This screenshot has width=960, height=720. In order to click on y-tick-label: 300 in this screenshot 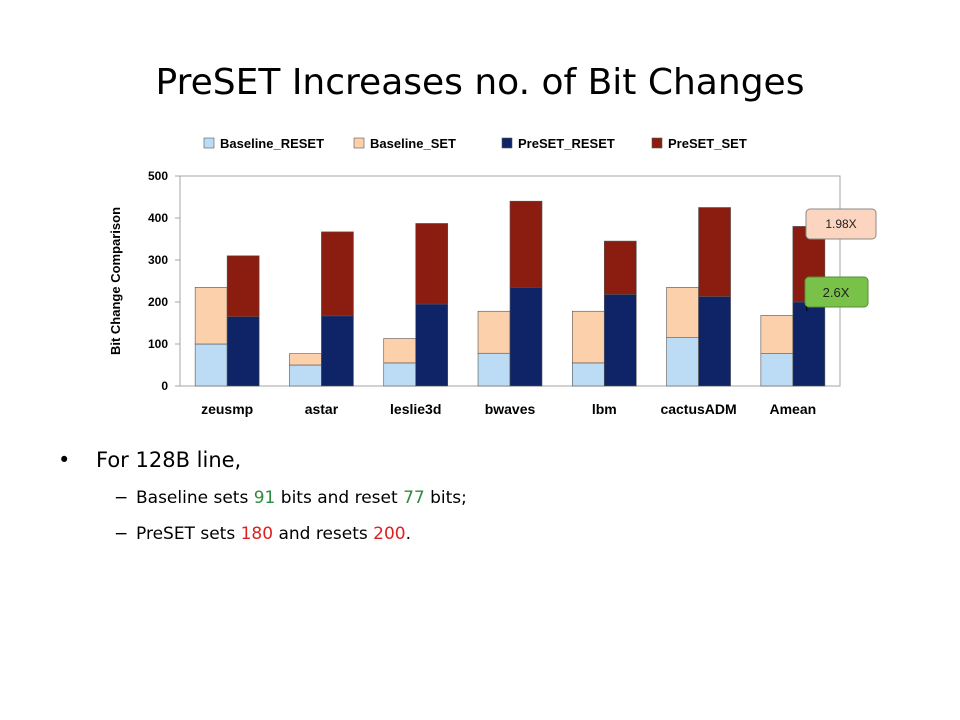, I will do `click(158, 260)`.